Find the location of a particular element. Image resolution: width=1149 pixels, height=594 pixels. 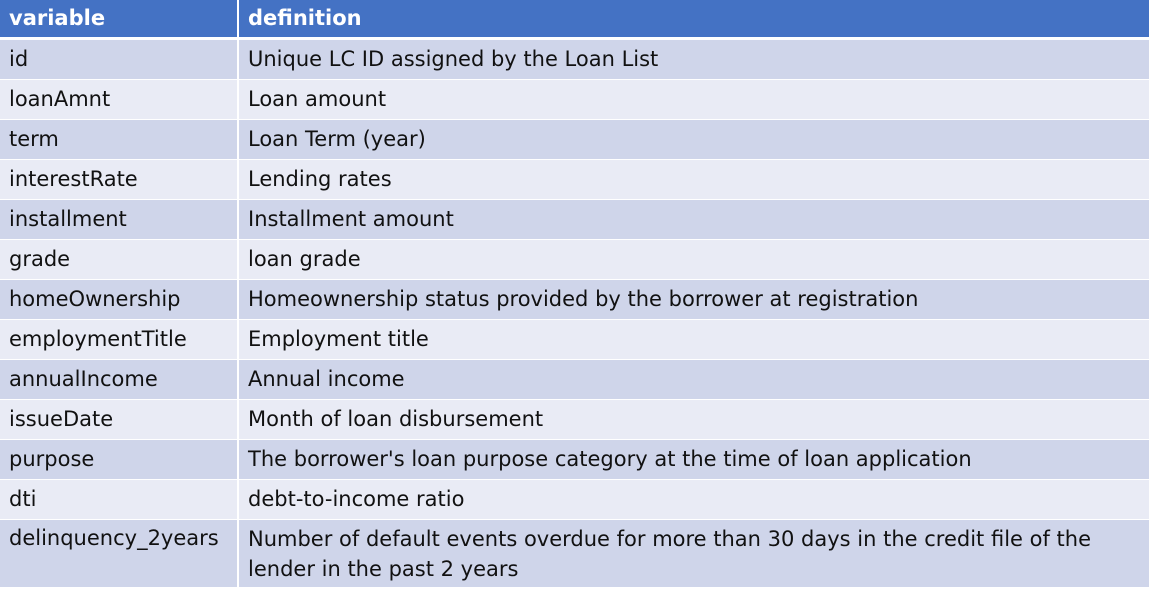

definition-cell: Installment amount is located at coordinates (693, 219).